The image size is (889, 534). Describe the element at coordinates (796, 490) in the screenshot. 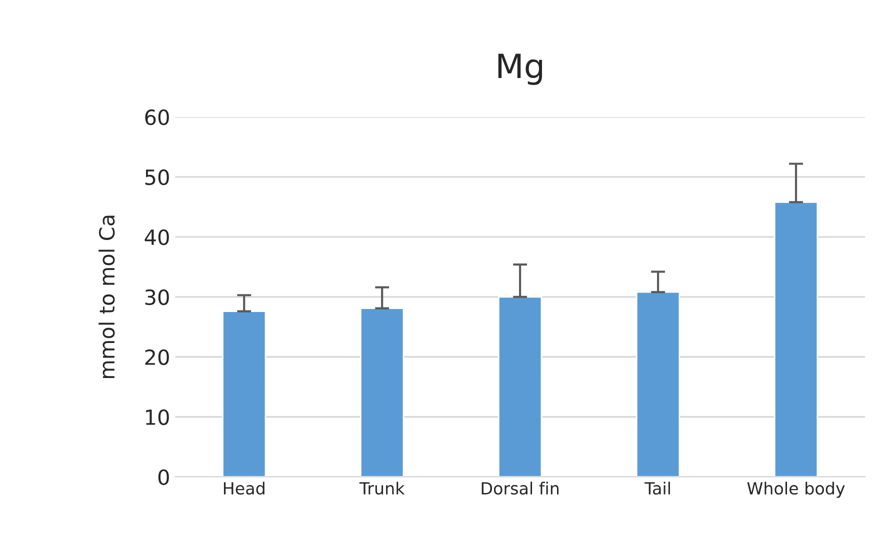

I see `x-tick-label: Whole body` at that location.